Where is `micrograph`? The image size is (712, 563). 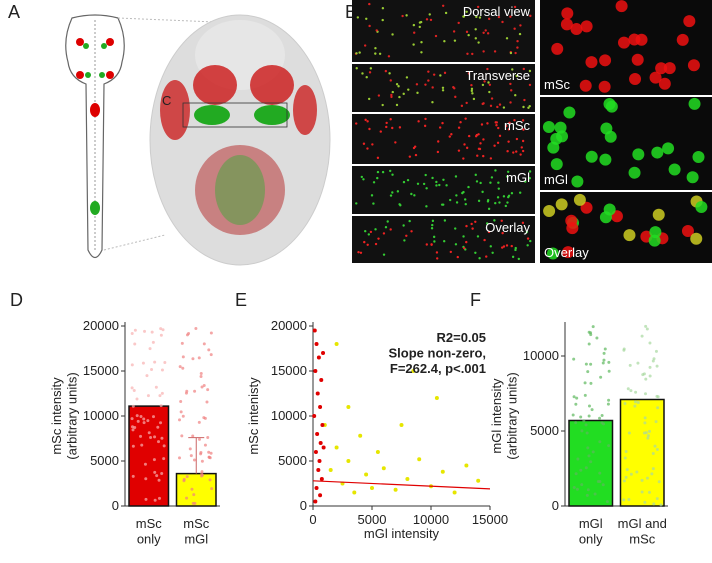
micrograph is located at coordinates (443, 190).